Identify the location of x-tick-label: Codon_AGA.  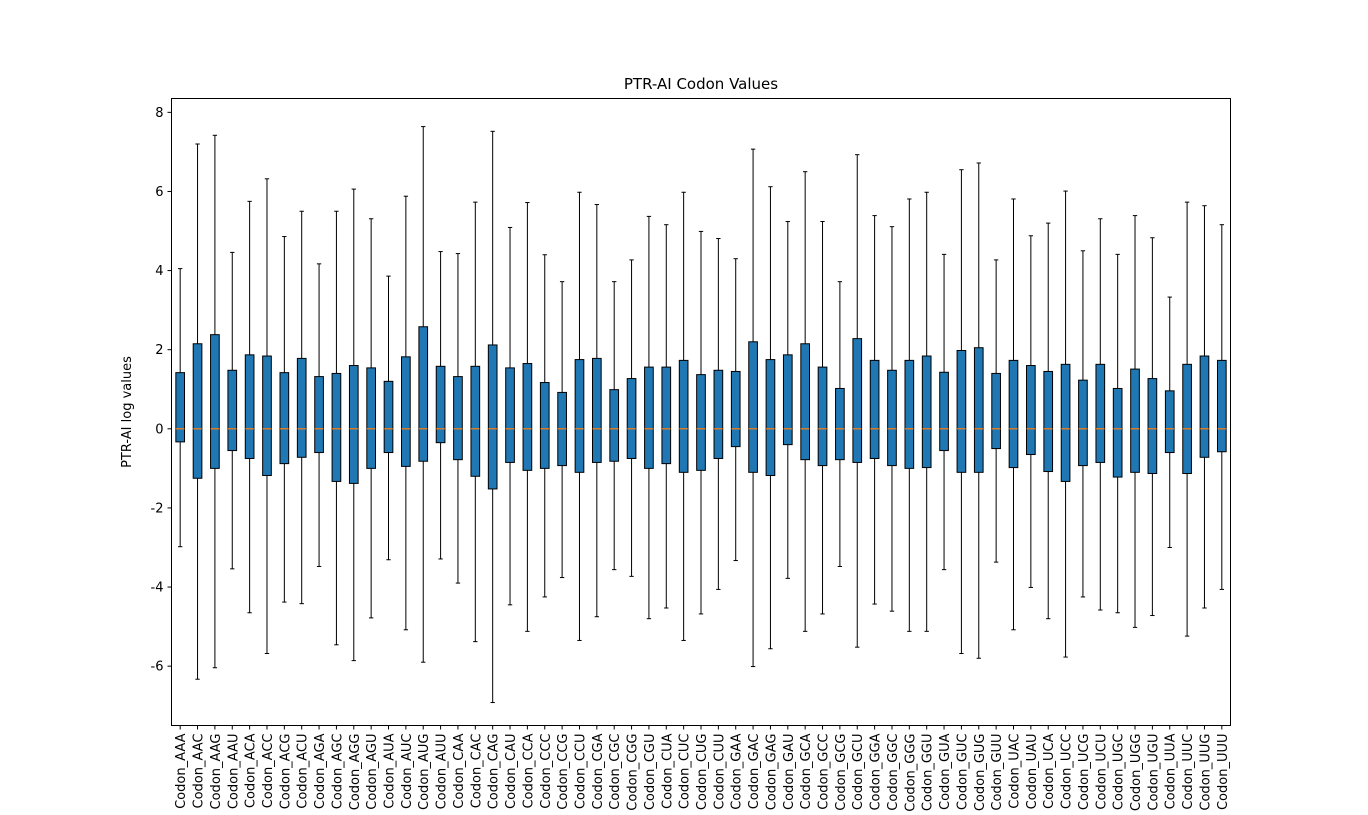
(320, 771).